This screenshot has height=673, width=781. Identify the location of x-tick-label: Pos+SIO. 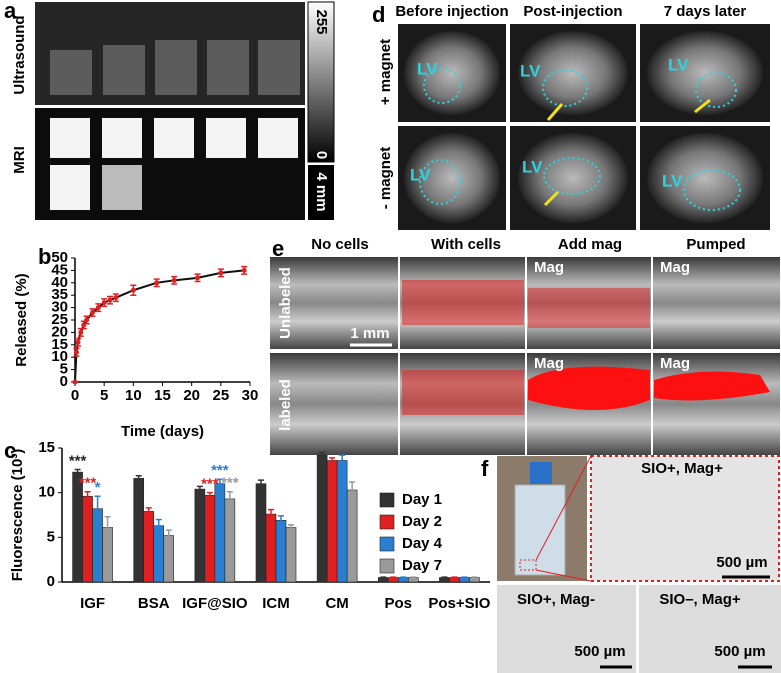
(459, 603).